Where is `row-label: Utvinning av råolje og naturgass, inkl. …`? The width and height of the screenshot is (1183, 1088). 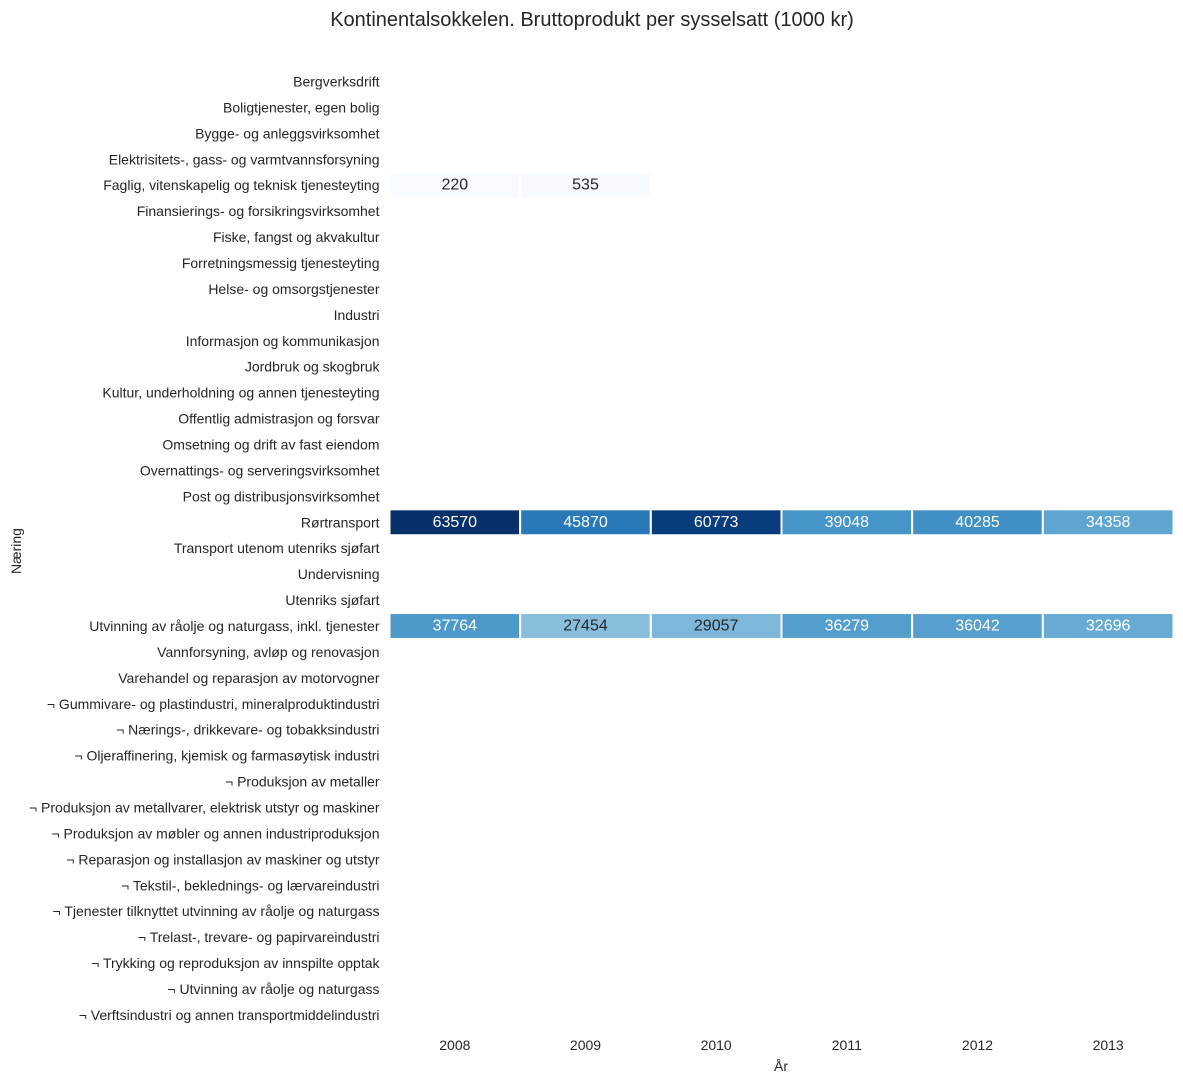 row-label: Utvinning av råolje og naturgass, inkl. … is located at coordinates (234, 626).